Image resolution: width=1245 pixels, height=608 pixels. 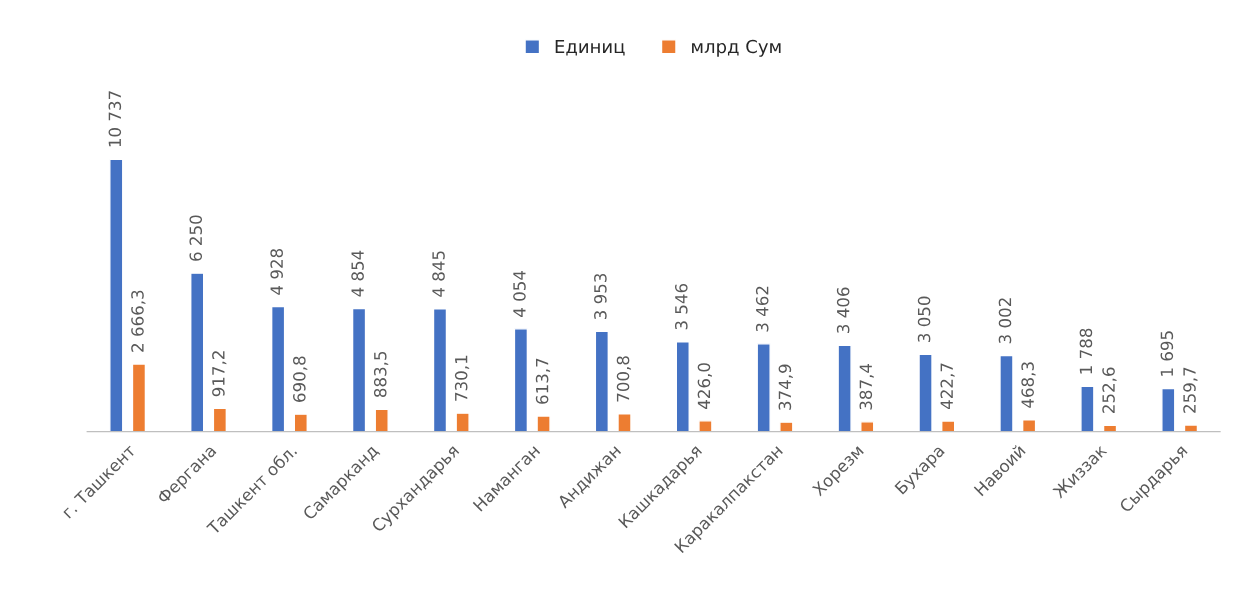 I want to click on data-label: 4 854, so click(x=357, y=273).